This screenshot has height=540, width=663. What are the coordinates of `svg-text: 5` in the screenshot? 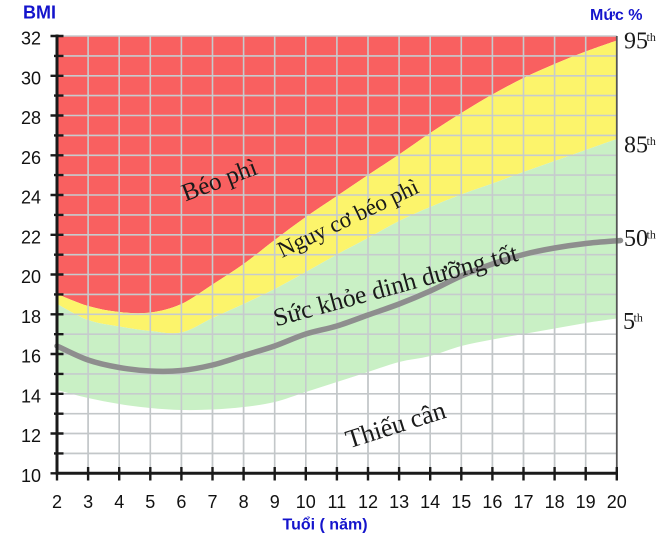 It's located at (150, 502).